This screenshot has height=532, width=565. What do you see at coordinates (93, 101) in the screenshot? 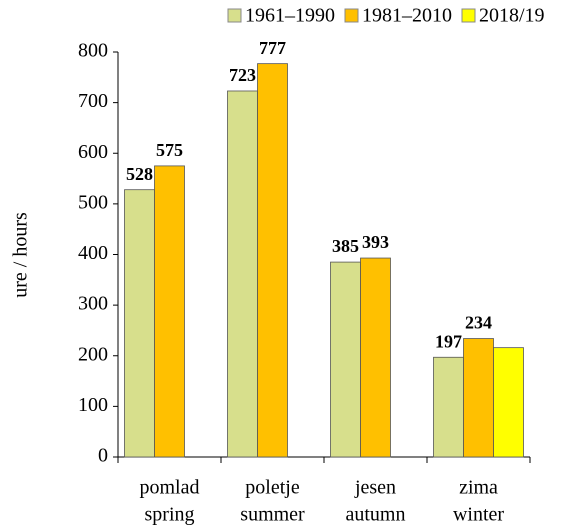
I see `y-tick-label: 700` at bounding box center [93, 101].